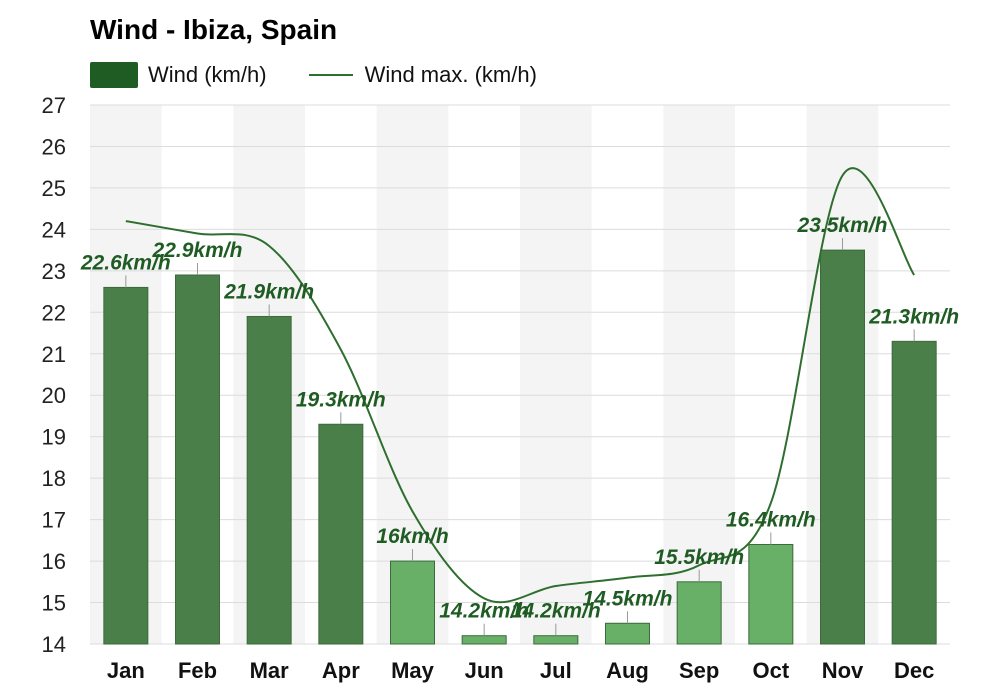  I want to click on chart-title: Wind - Ibiza, Spain, so click(214, 29).